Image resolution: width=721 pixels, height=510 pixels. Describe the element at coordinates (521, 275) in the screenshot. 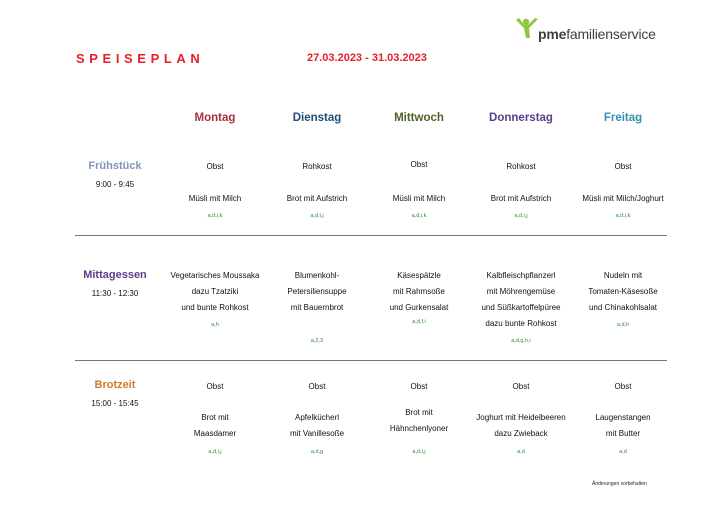

I see `dish-line: Kalbfleischpflanzerl` at that location.